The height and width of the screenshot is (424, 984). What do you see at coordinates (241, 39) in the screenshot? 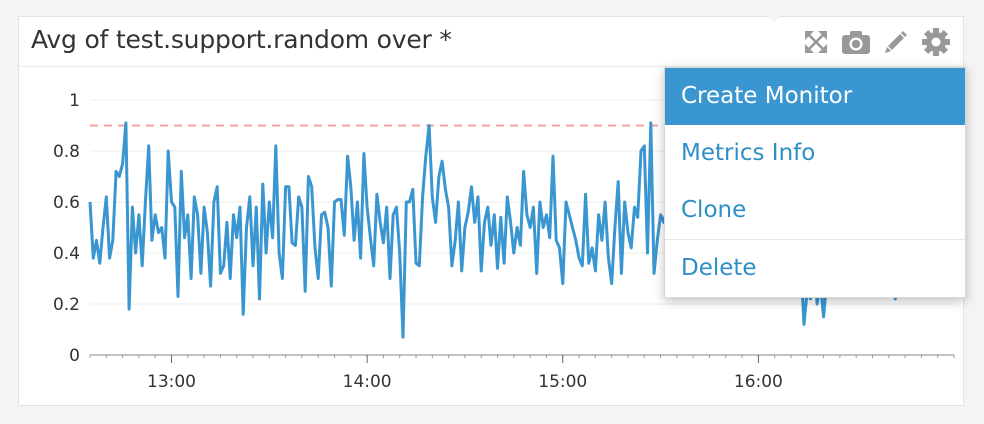
I see `widget-title: Avg of test.support.random over *` at bounding box center [241, 39].